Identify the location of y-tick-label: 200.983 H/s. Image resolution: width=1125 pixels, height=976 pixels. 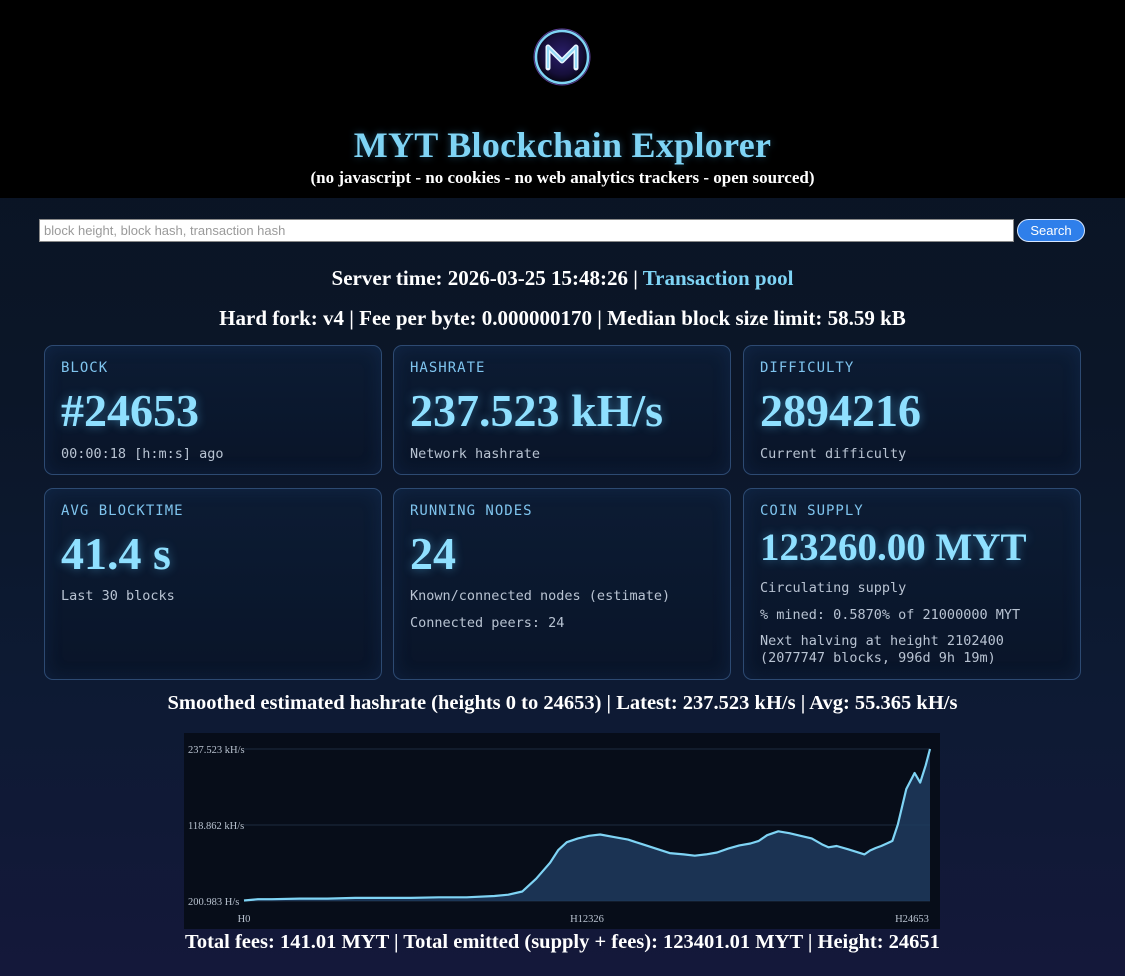
(213, 902).